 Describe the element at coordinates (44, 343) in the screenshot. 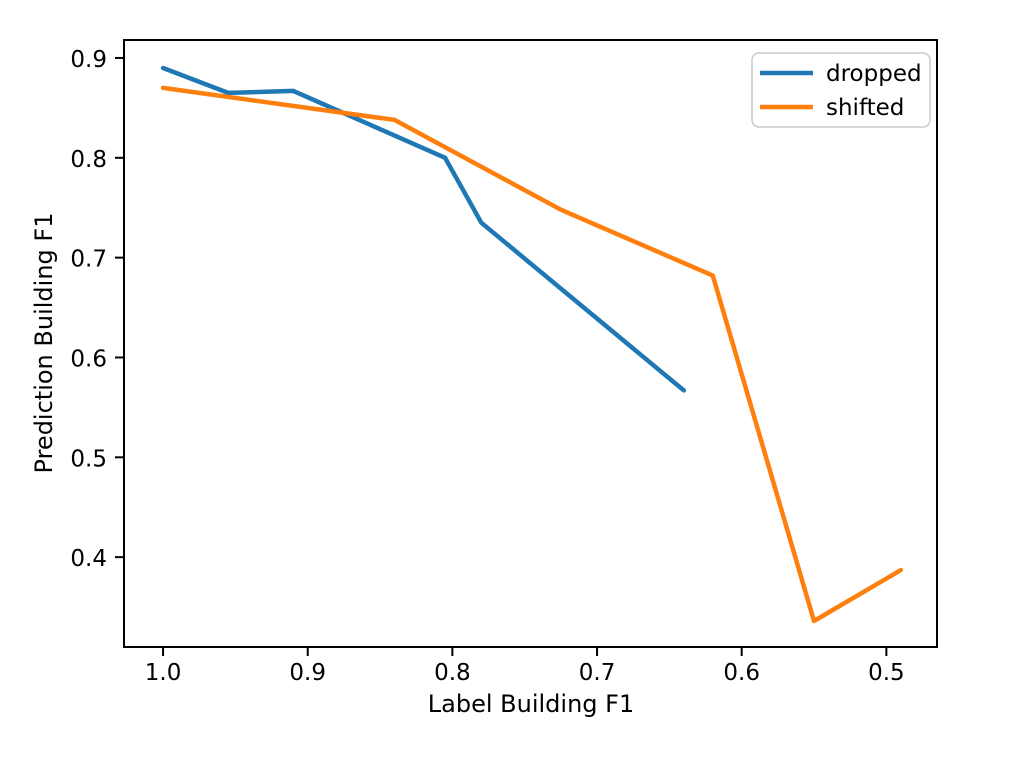

I see `y-axis-label: Prediction Building F1` at that location.